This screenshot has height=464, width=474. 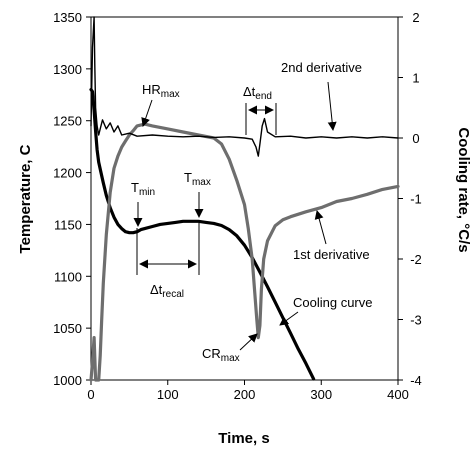 I want to click on right-tick-label: 2, so click(x=415, y=17).